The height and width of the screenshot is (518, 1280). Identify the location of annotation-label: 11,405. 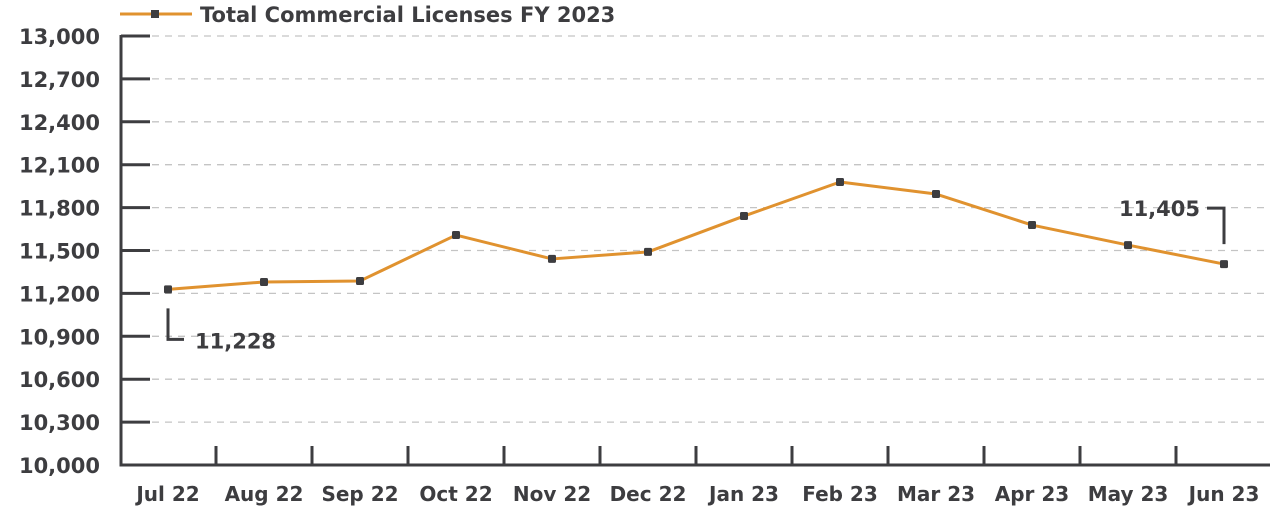
(1159, 209).